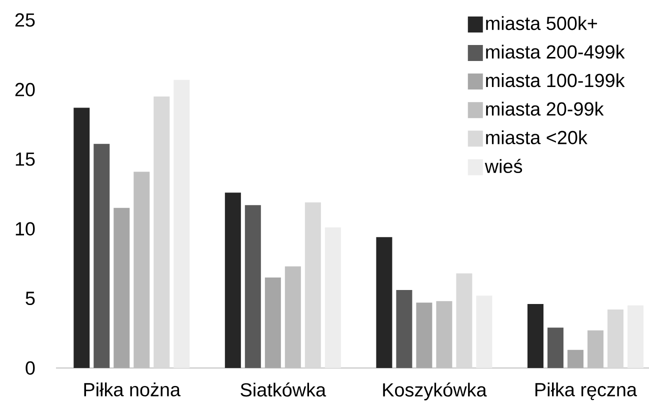 This screenshot has height=408, width=649. Describe the element at coordinates (503, 166) in the screenshot. I see `legend-label: wieś` at that location.